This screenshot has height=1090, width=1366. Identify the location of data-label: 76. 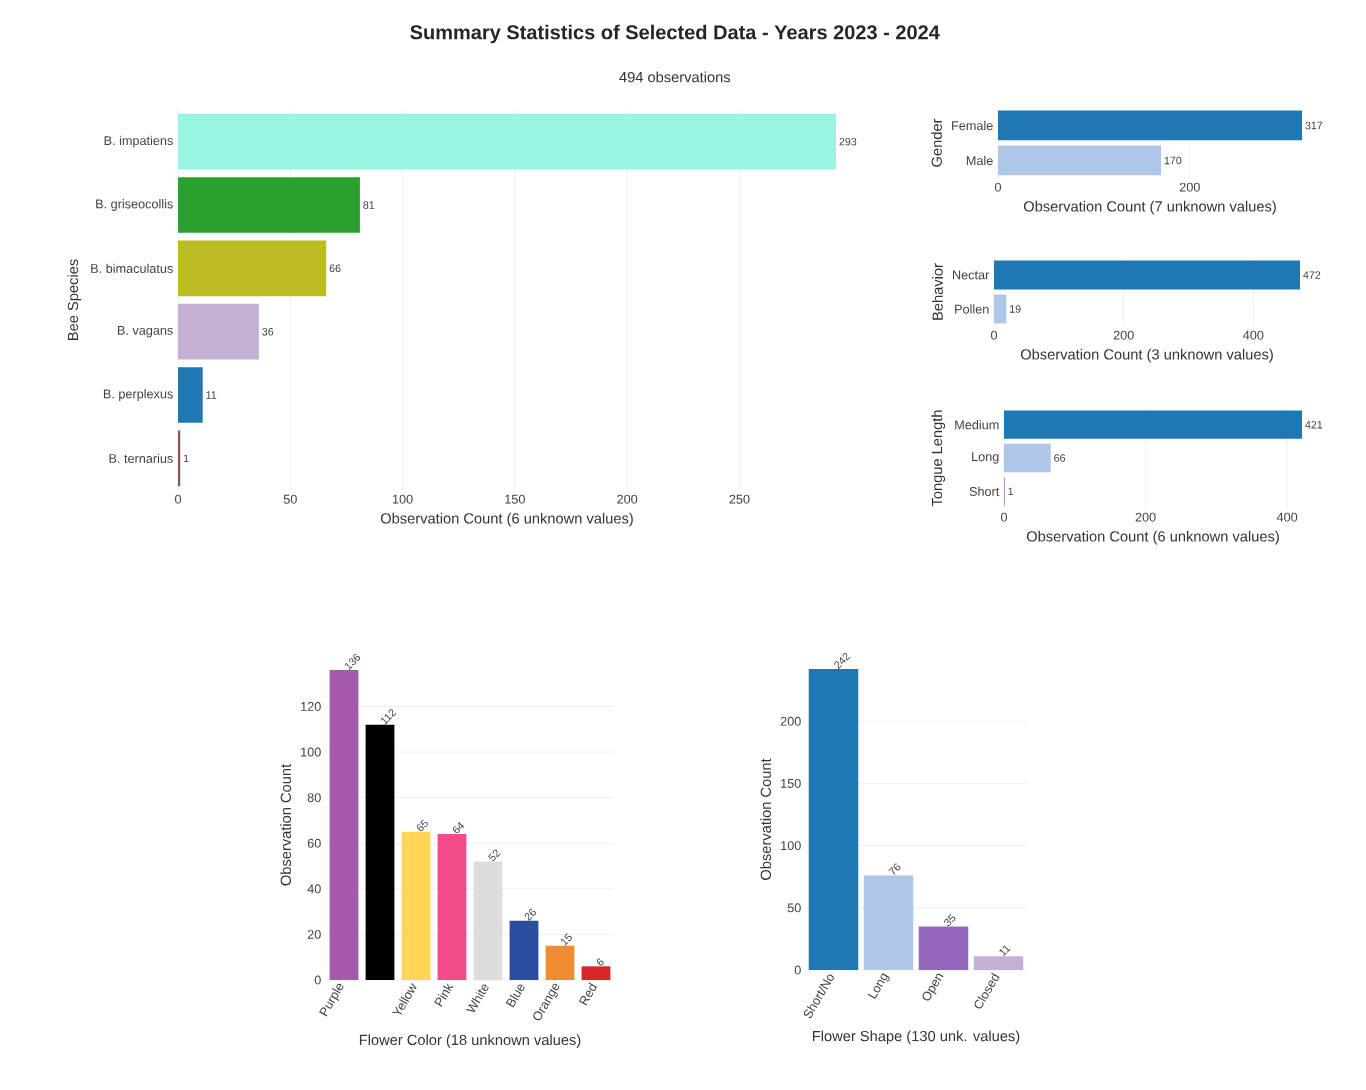
(894, 869).